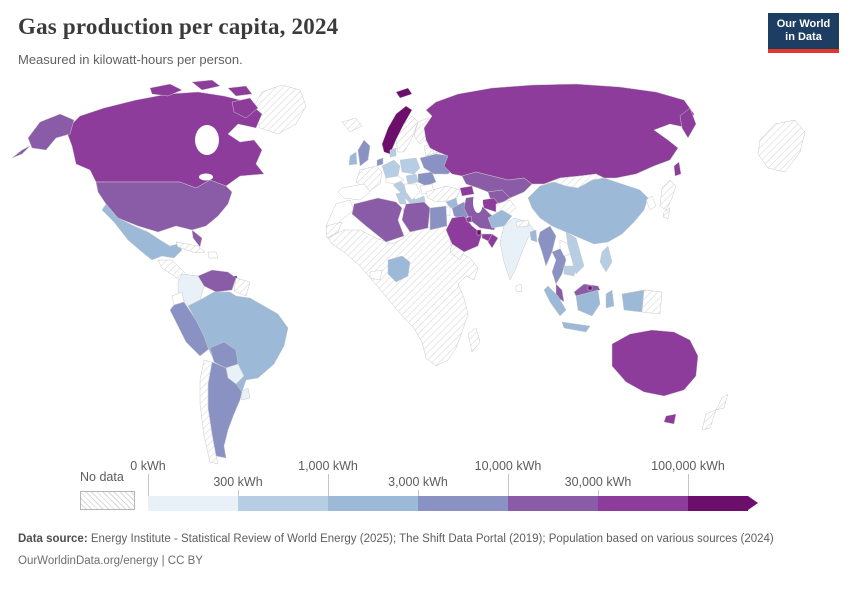  I want to click on country-qatar, so click(479, 232).